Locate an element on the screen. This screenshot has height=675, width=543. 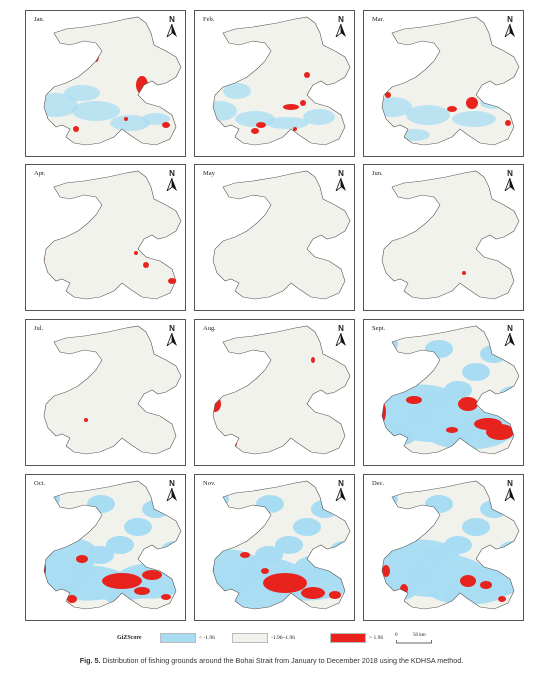
month-label: Feb. is located at coordinates (209, 19).